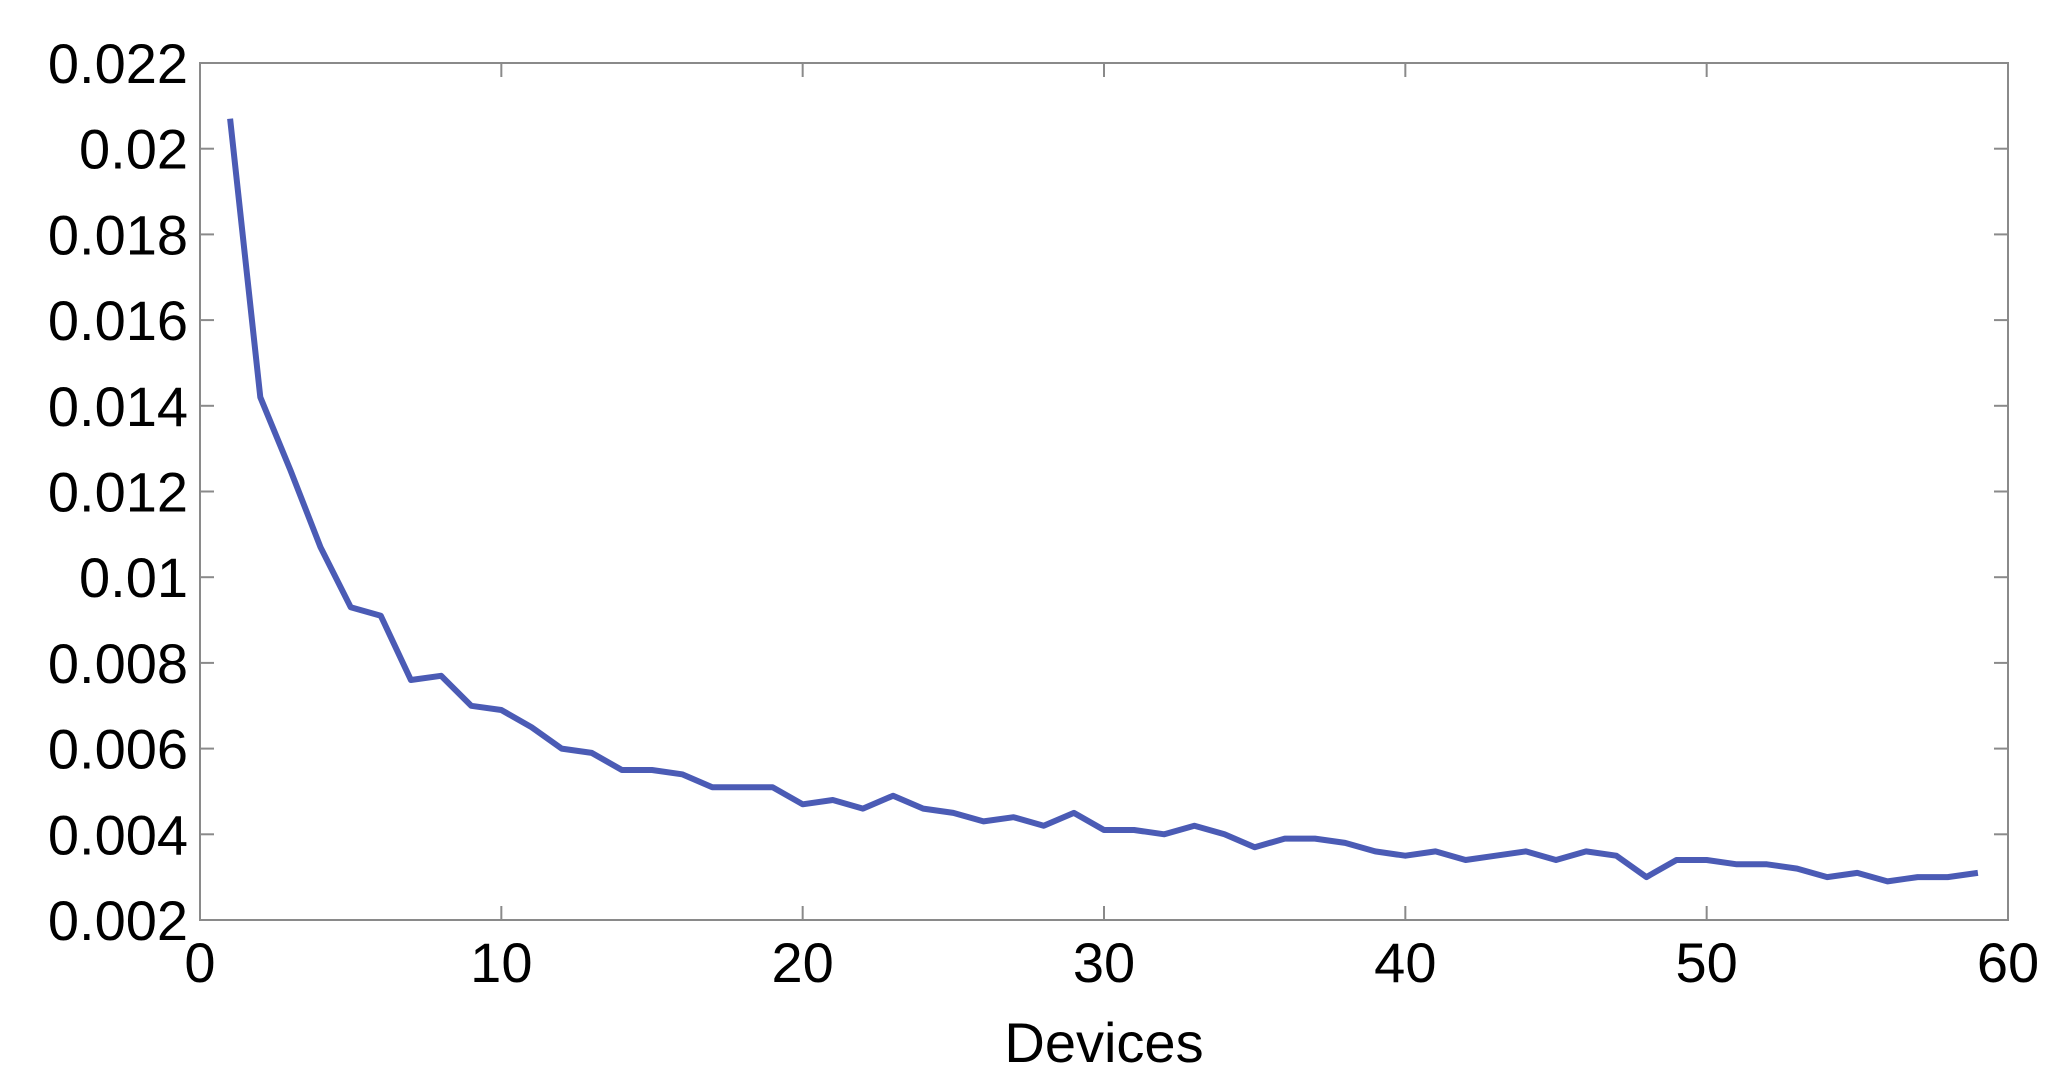 This screenshot has width=2063, height=1091. I want to click on x-axis-title: Devices, so click(1103, 1042).